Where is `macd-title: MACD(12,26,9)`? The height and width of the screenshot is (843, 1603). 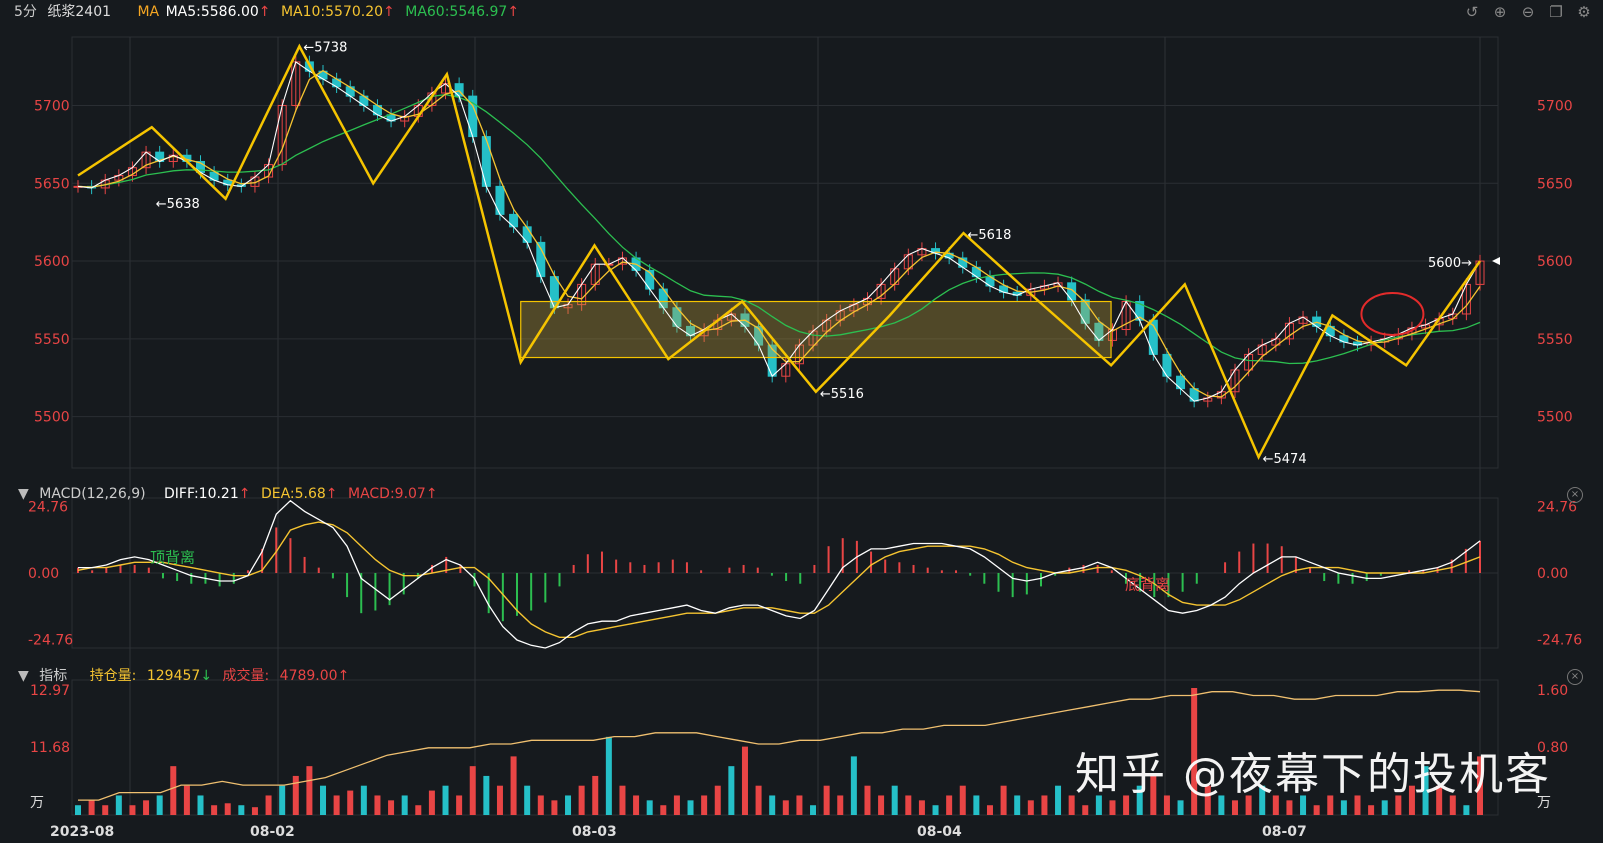
macd-title: MACD(12,26,9) is located at coordinates (92, 494).